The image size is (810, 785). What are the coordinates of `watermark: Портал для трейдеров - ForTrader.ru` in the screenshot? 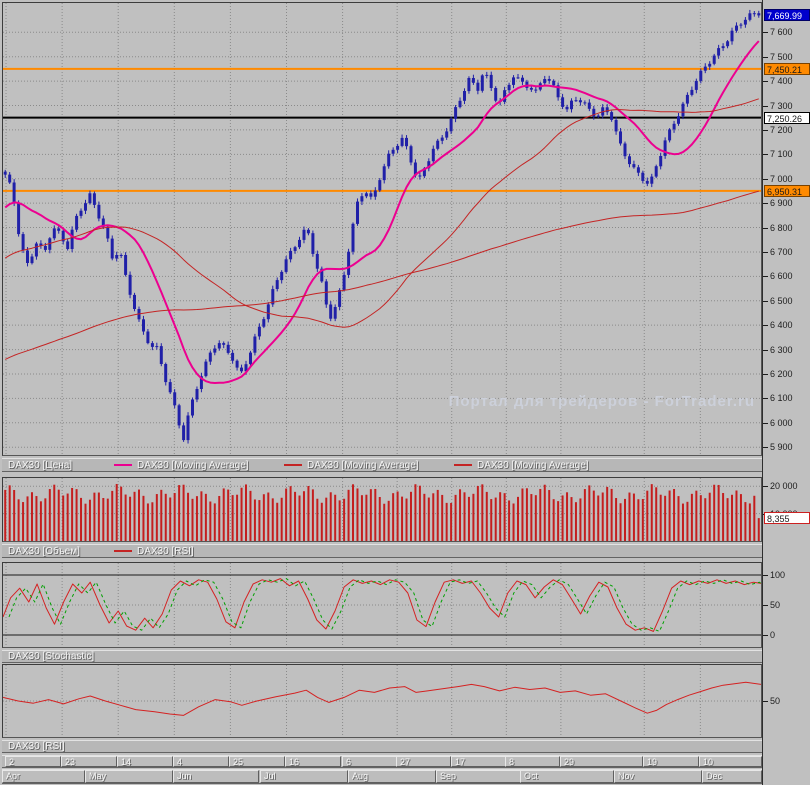 It's located at (601, 401).